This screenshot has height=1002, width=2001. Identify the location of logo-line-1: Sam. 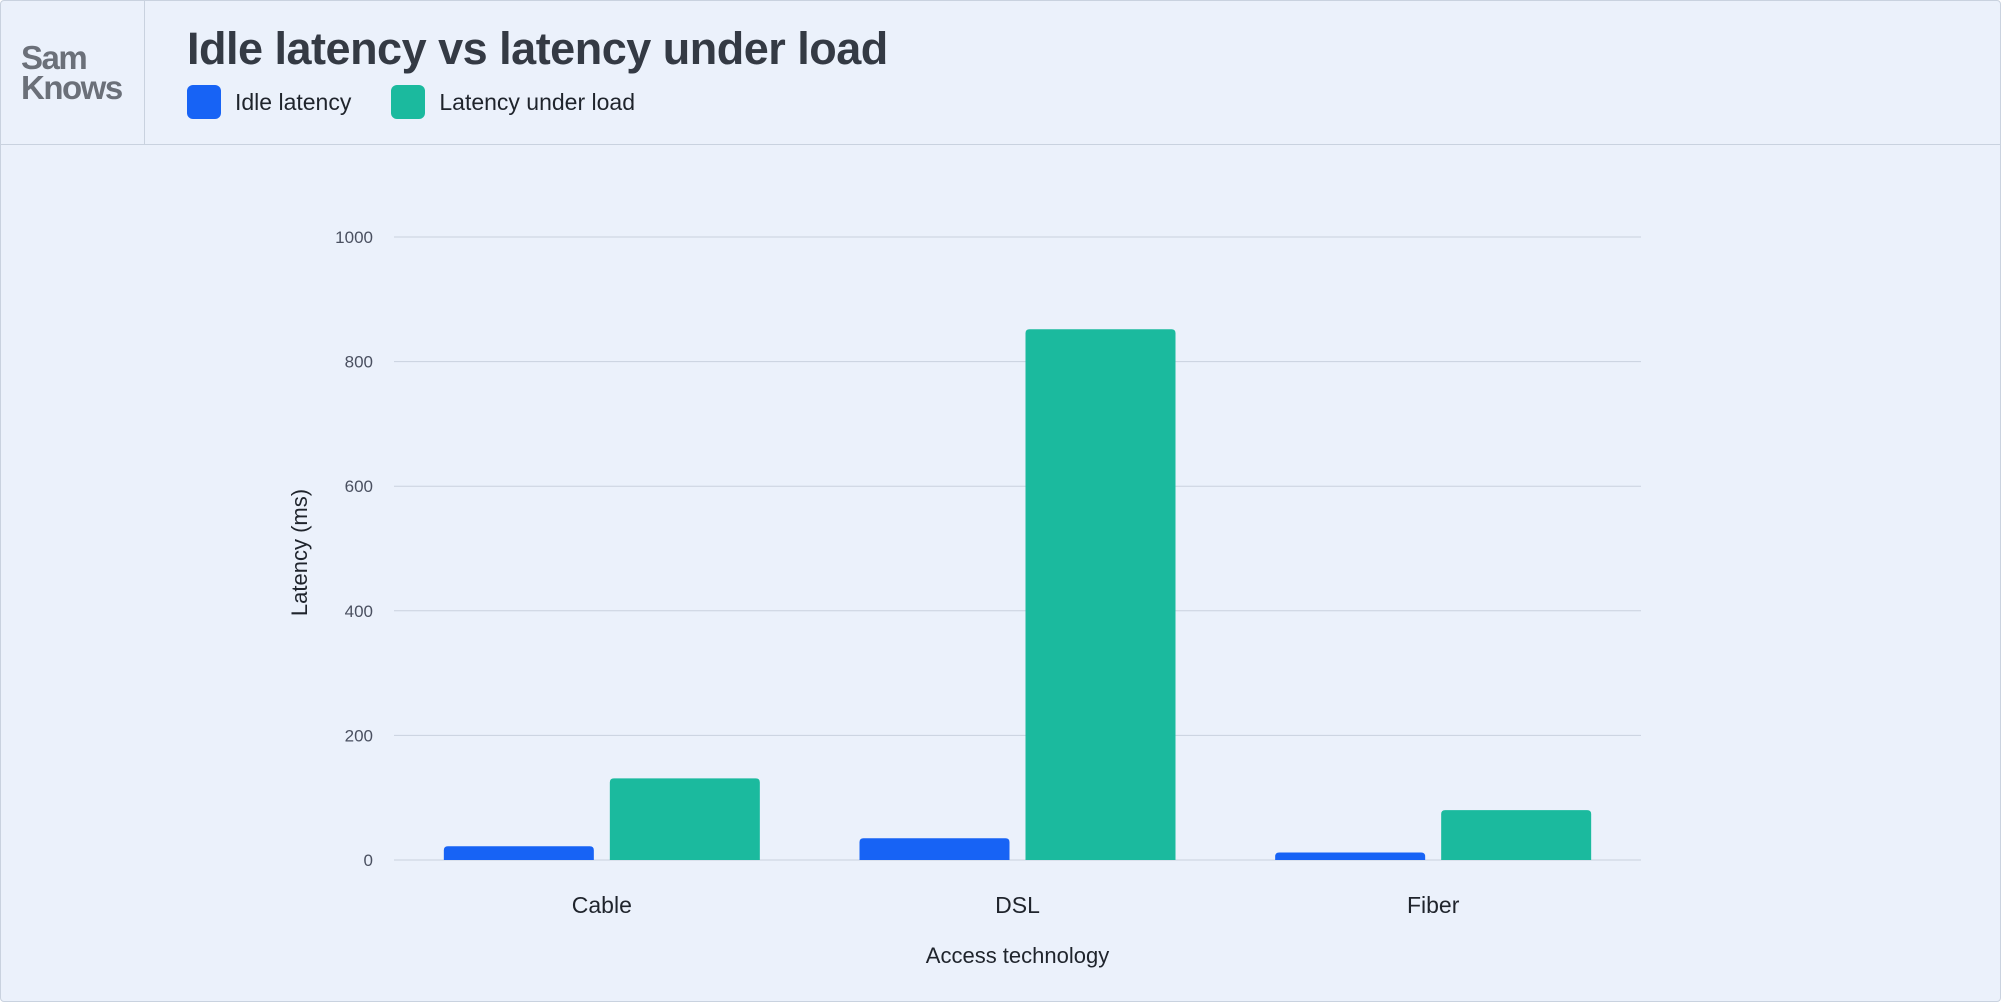
(54, 57).